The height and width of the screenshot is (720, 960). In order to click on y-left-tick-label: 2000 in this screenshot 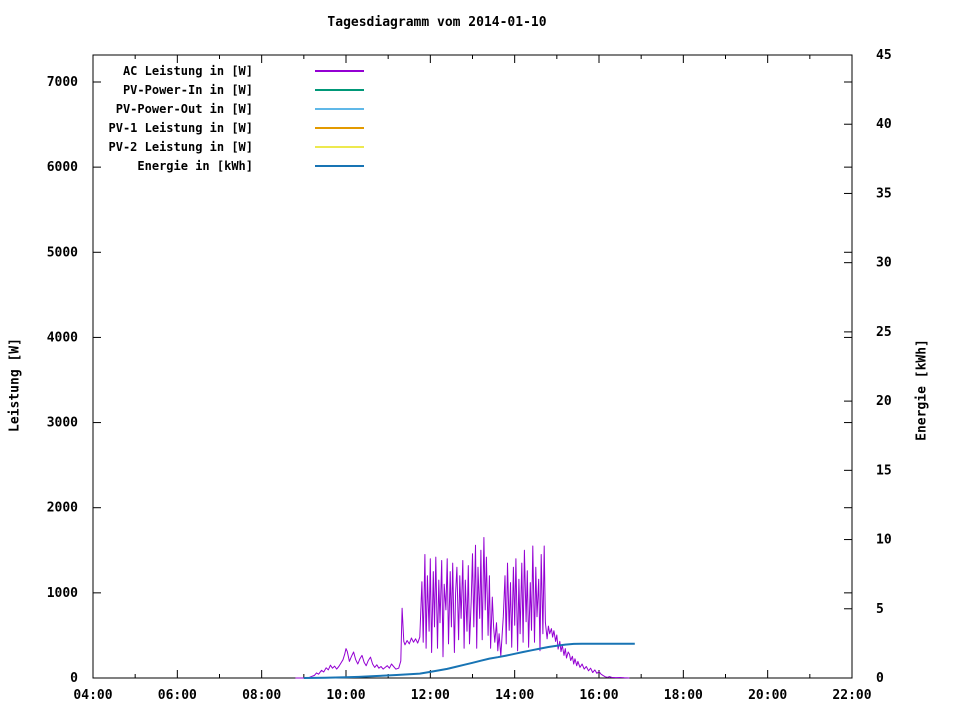, I will do `click(62, 508)`.